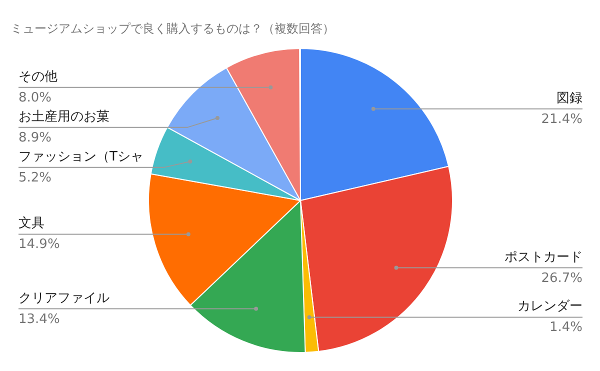  I want to click on data-label: 5.2%, so click(35, 178).